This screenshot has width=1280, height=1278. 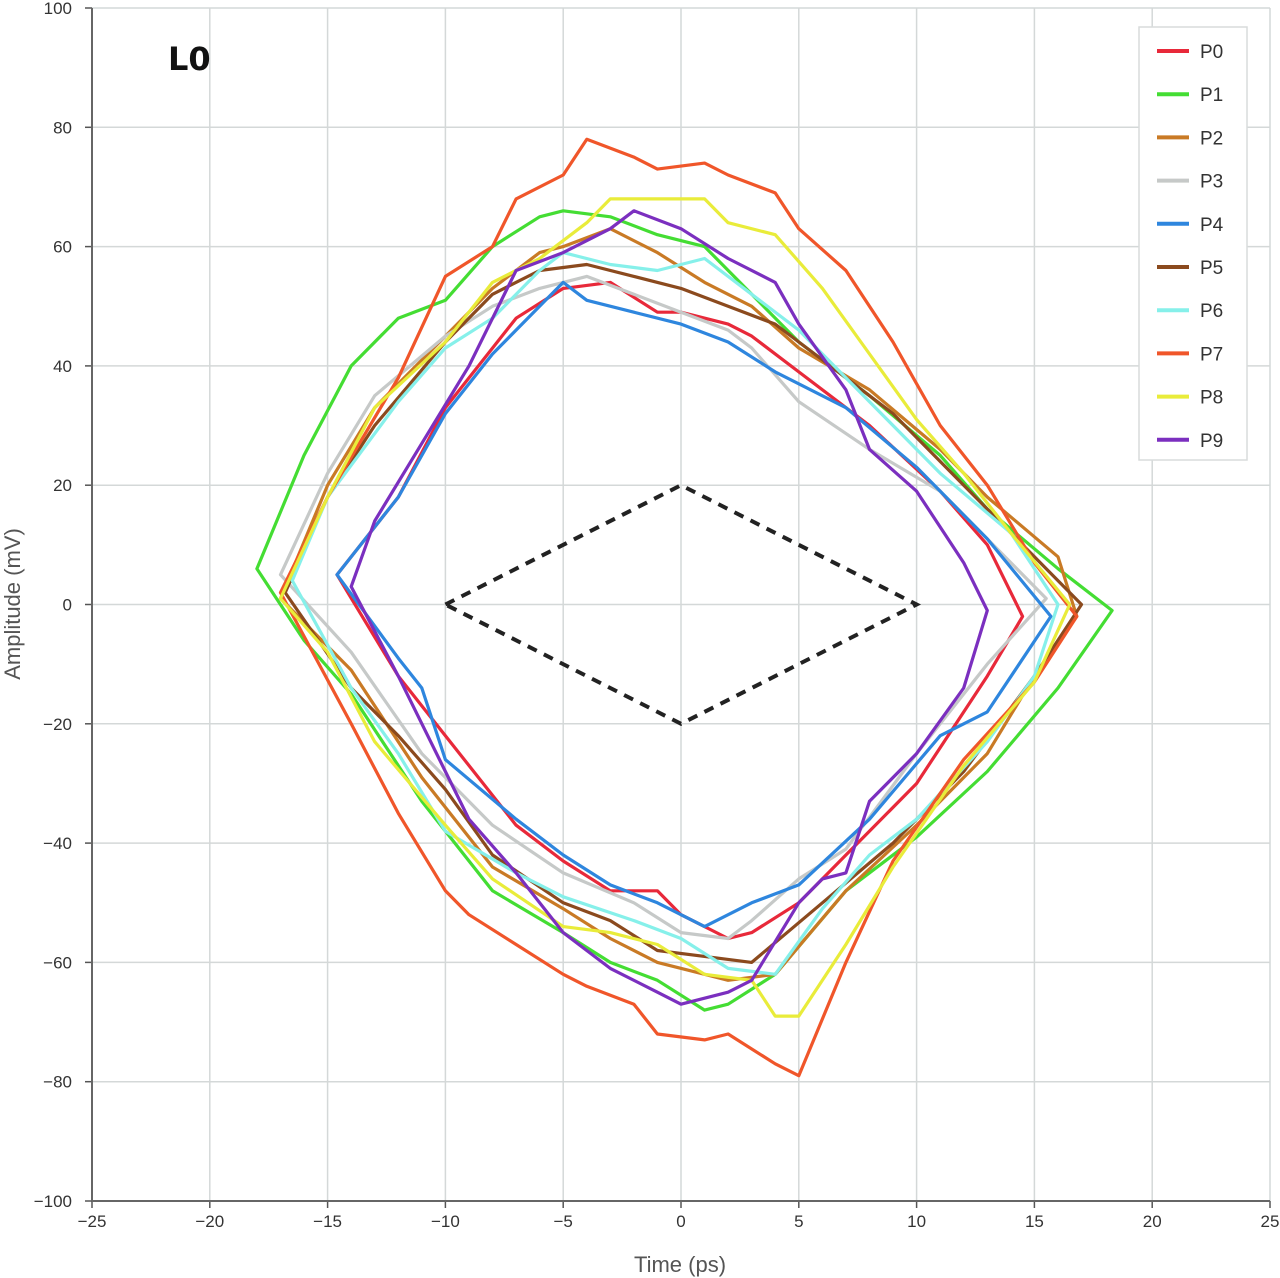 I want to click on x-tick-label: −15, so click(x=327, y=1221).